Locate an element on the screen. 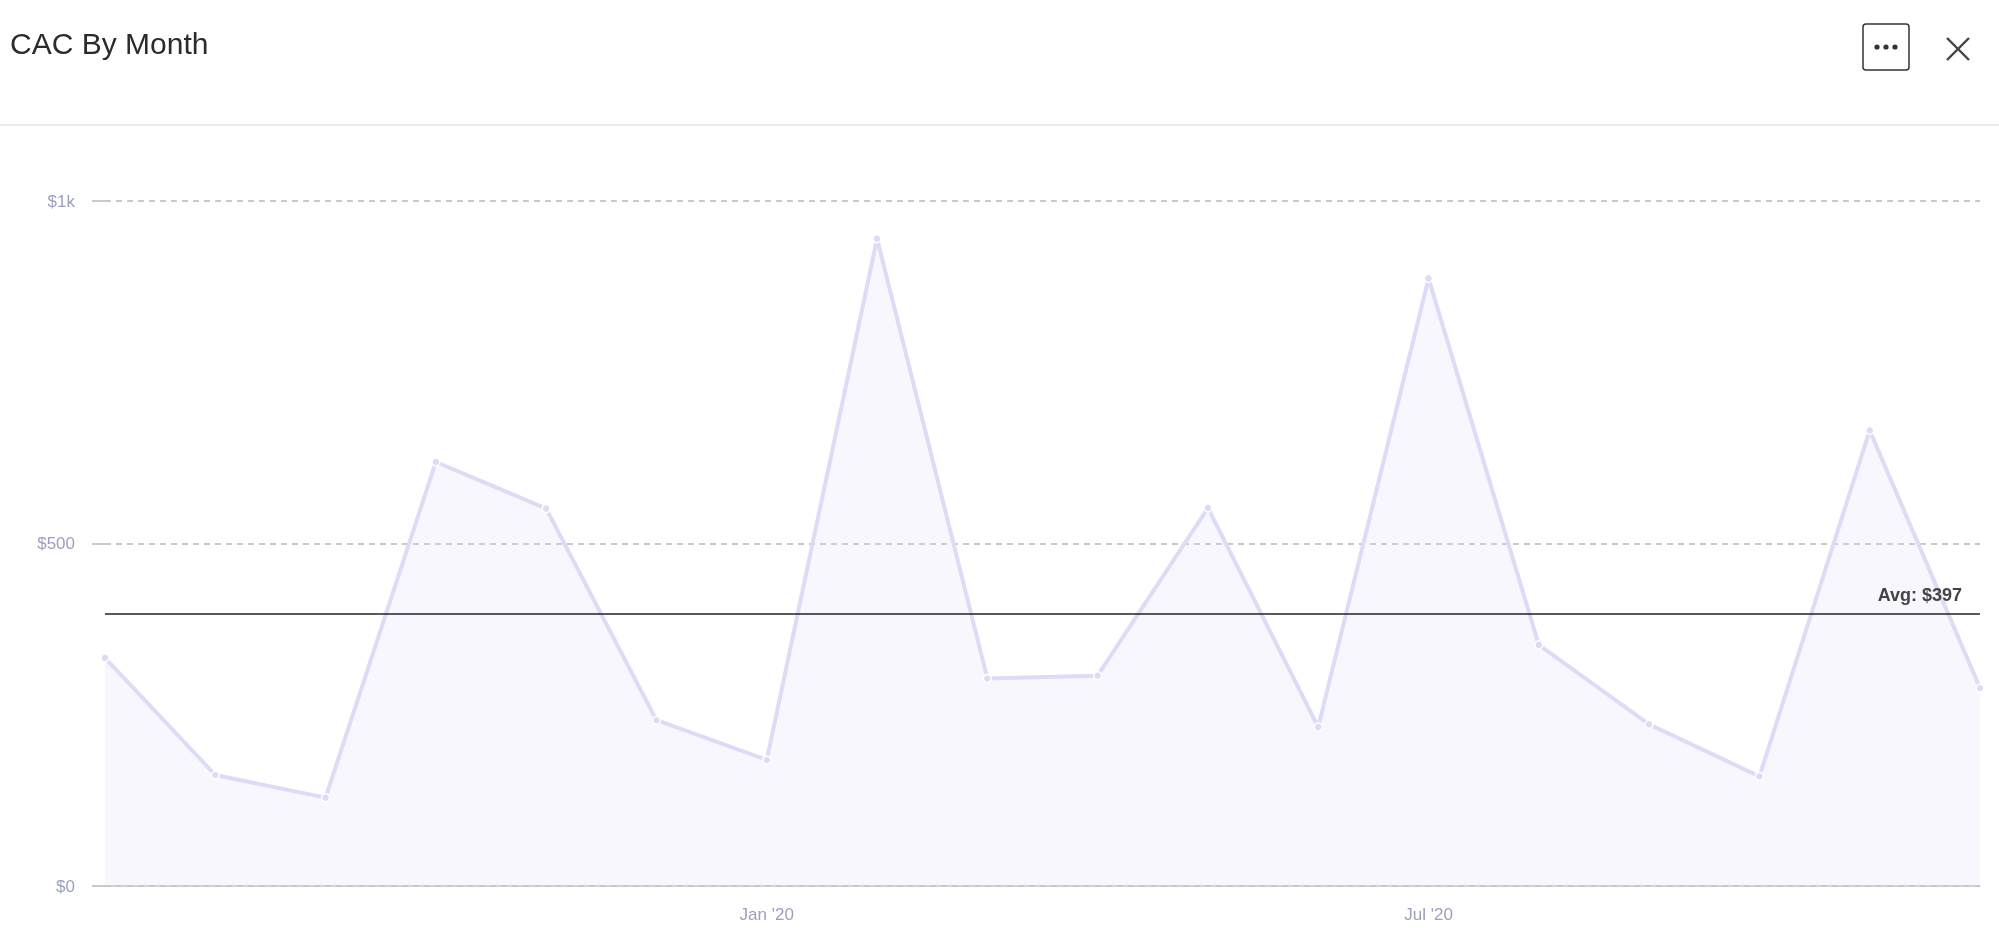 This screenshot has height=937, width=1999. x-tick-label: Jul '20 is located at coordinates (1428, 914).